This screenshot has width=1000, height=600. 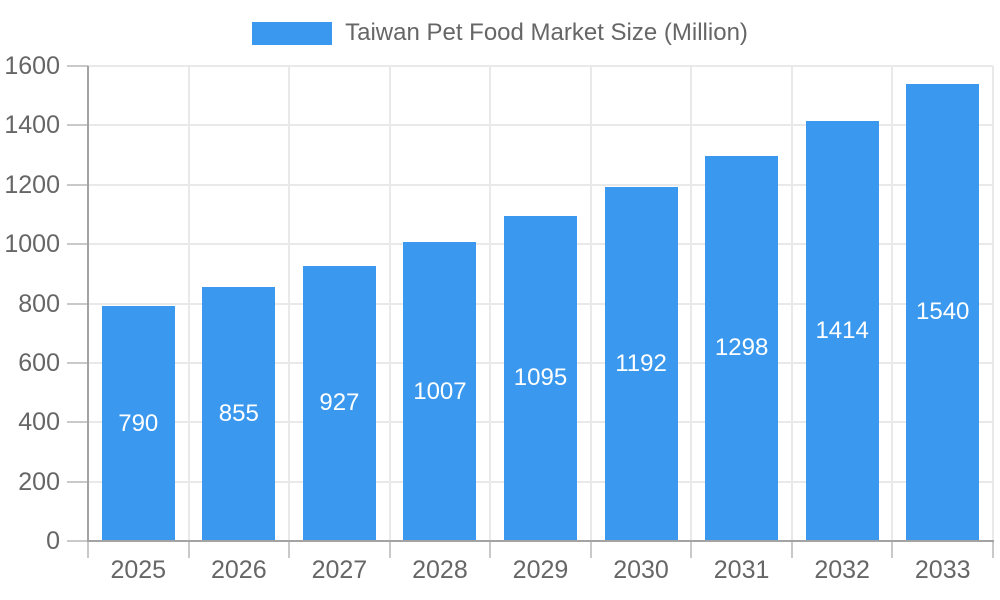 I want to click on y-axis-line, so click(x=88, y=303).